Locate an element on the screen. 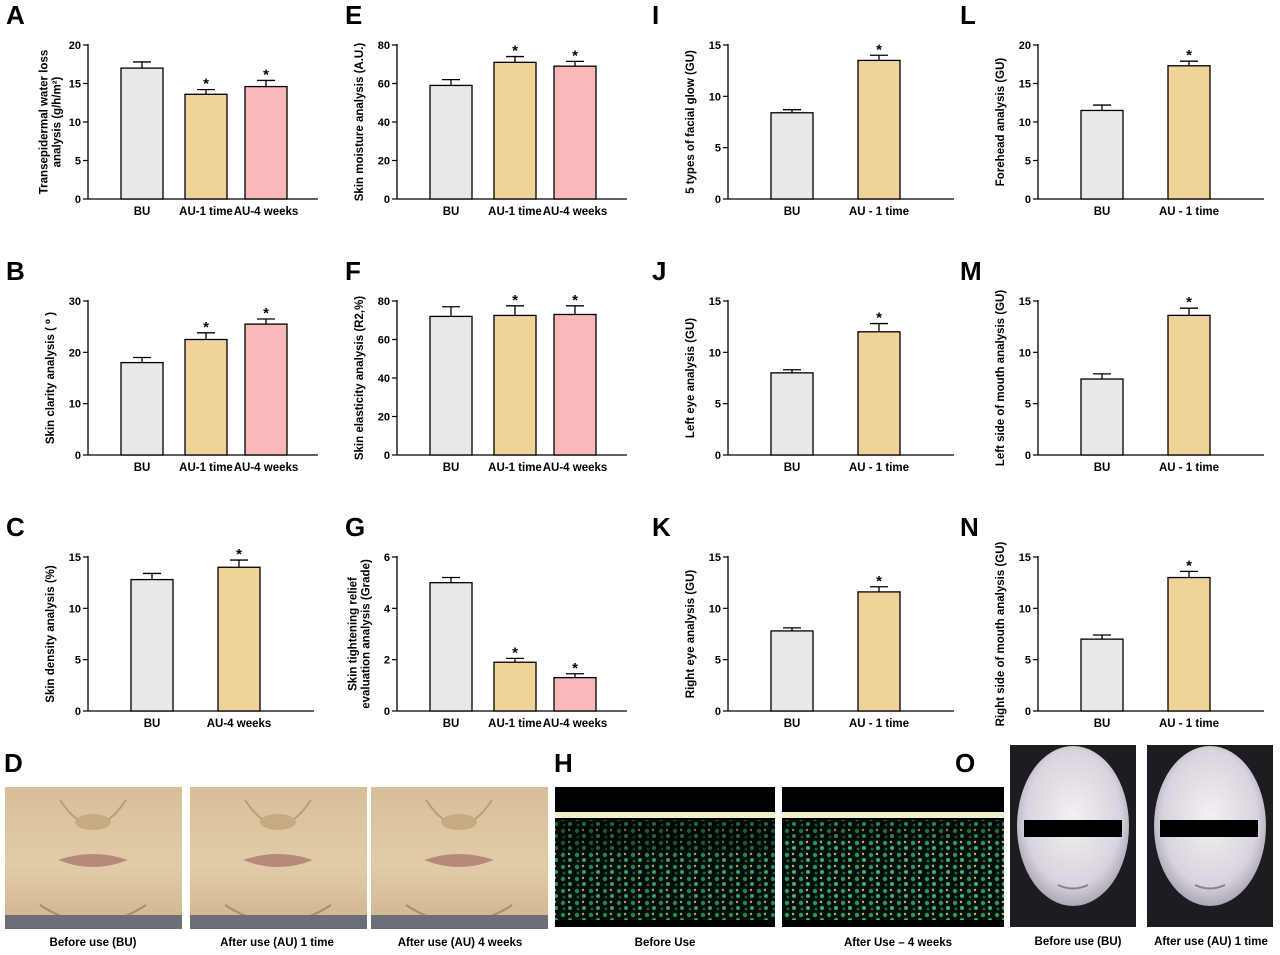 The width and height of the screenshot is (1280, 955). face-photo-after is located at coordinates (1210, 836).